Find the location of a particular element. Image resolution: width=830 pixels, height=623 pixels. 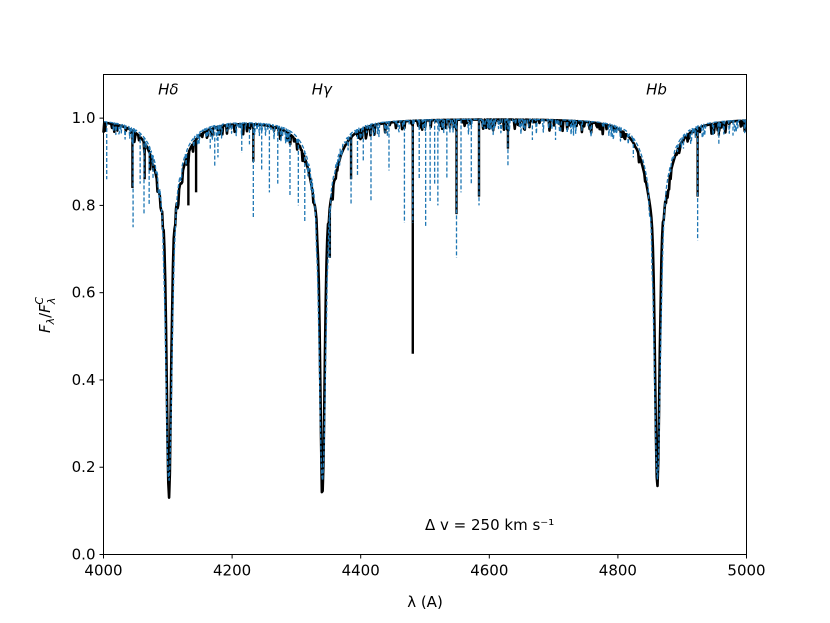

y-tick-label: 0.8 is located at coordinates (84, 205).